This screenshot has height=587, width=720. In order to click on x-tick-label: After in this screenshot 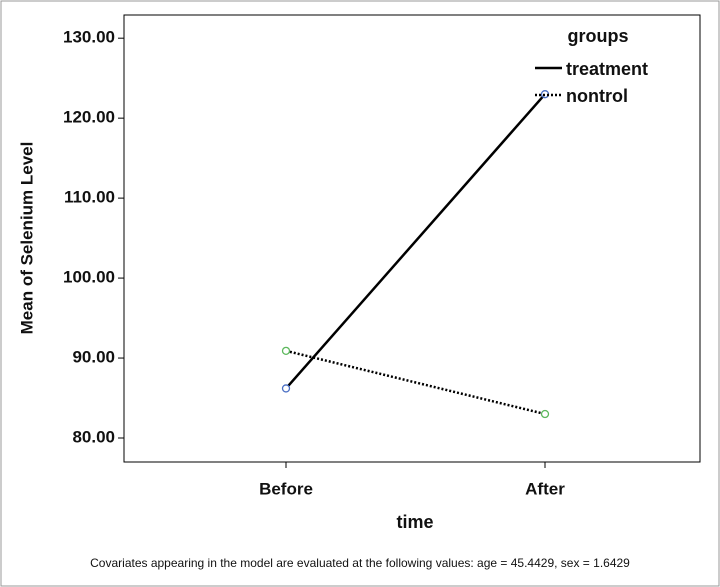, I will do `click(545, 488)`.